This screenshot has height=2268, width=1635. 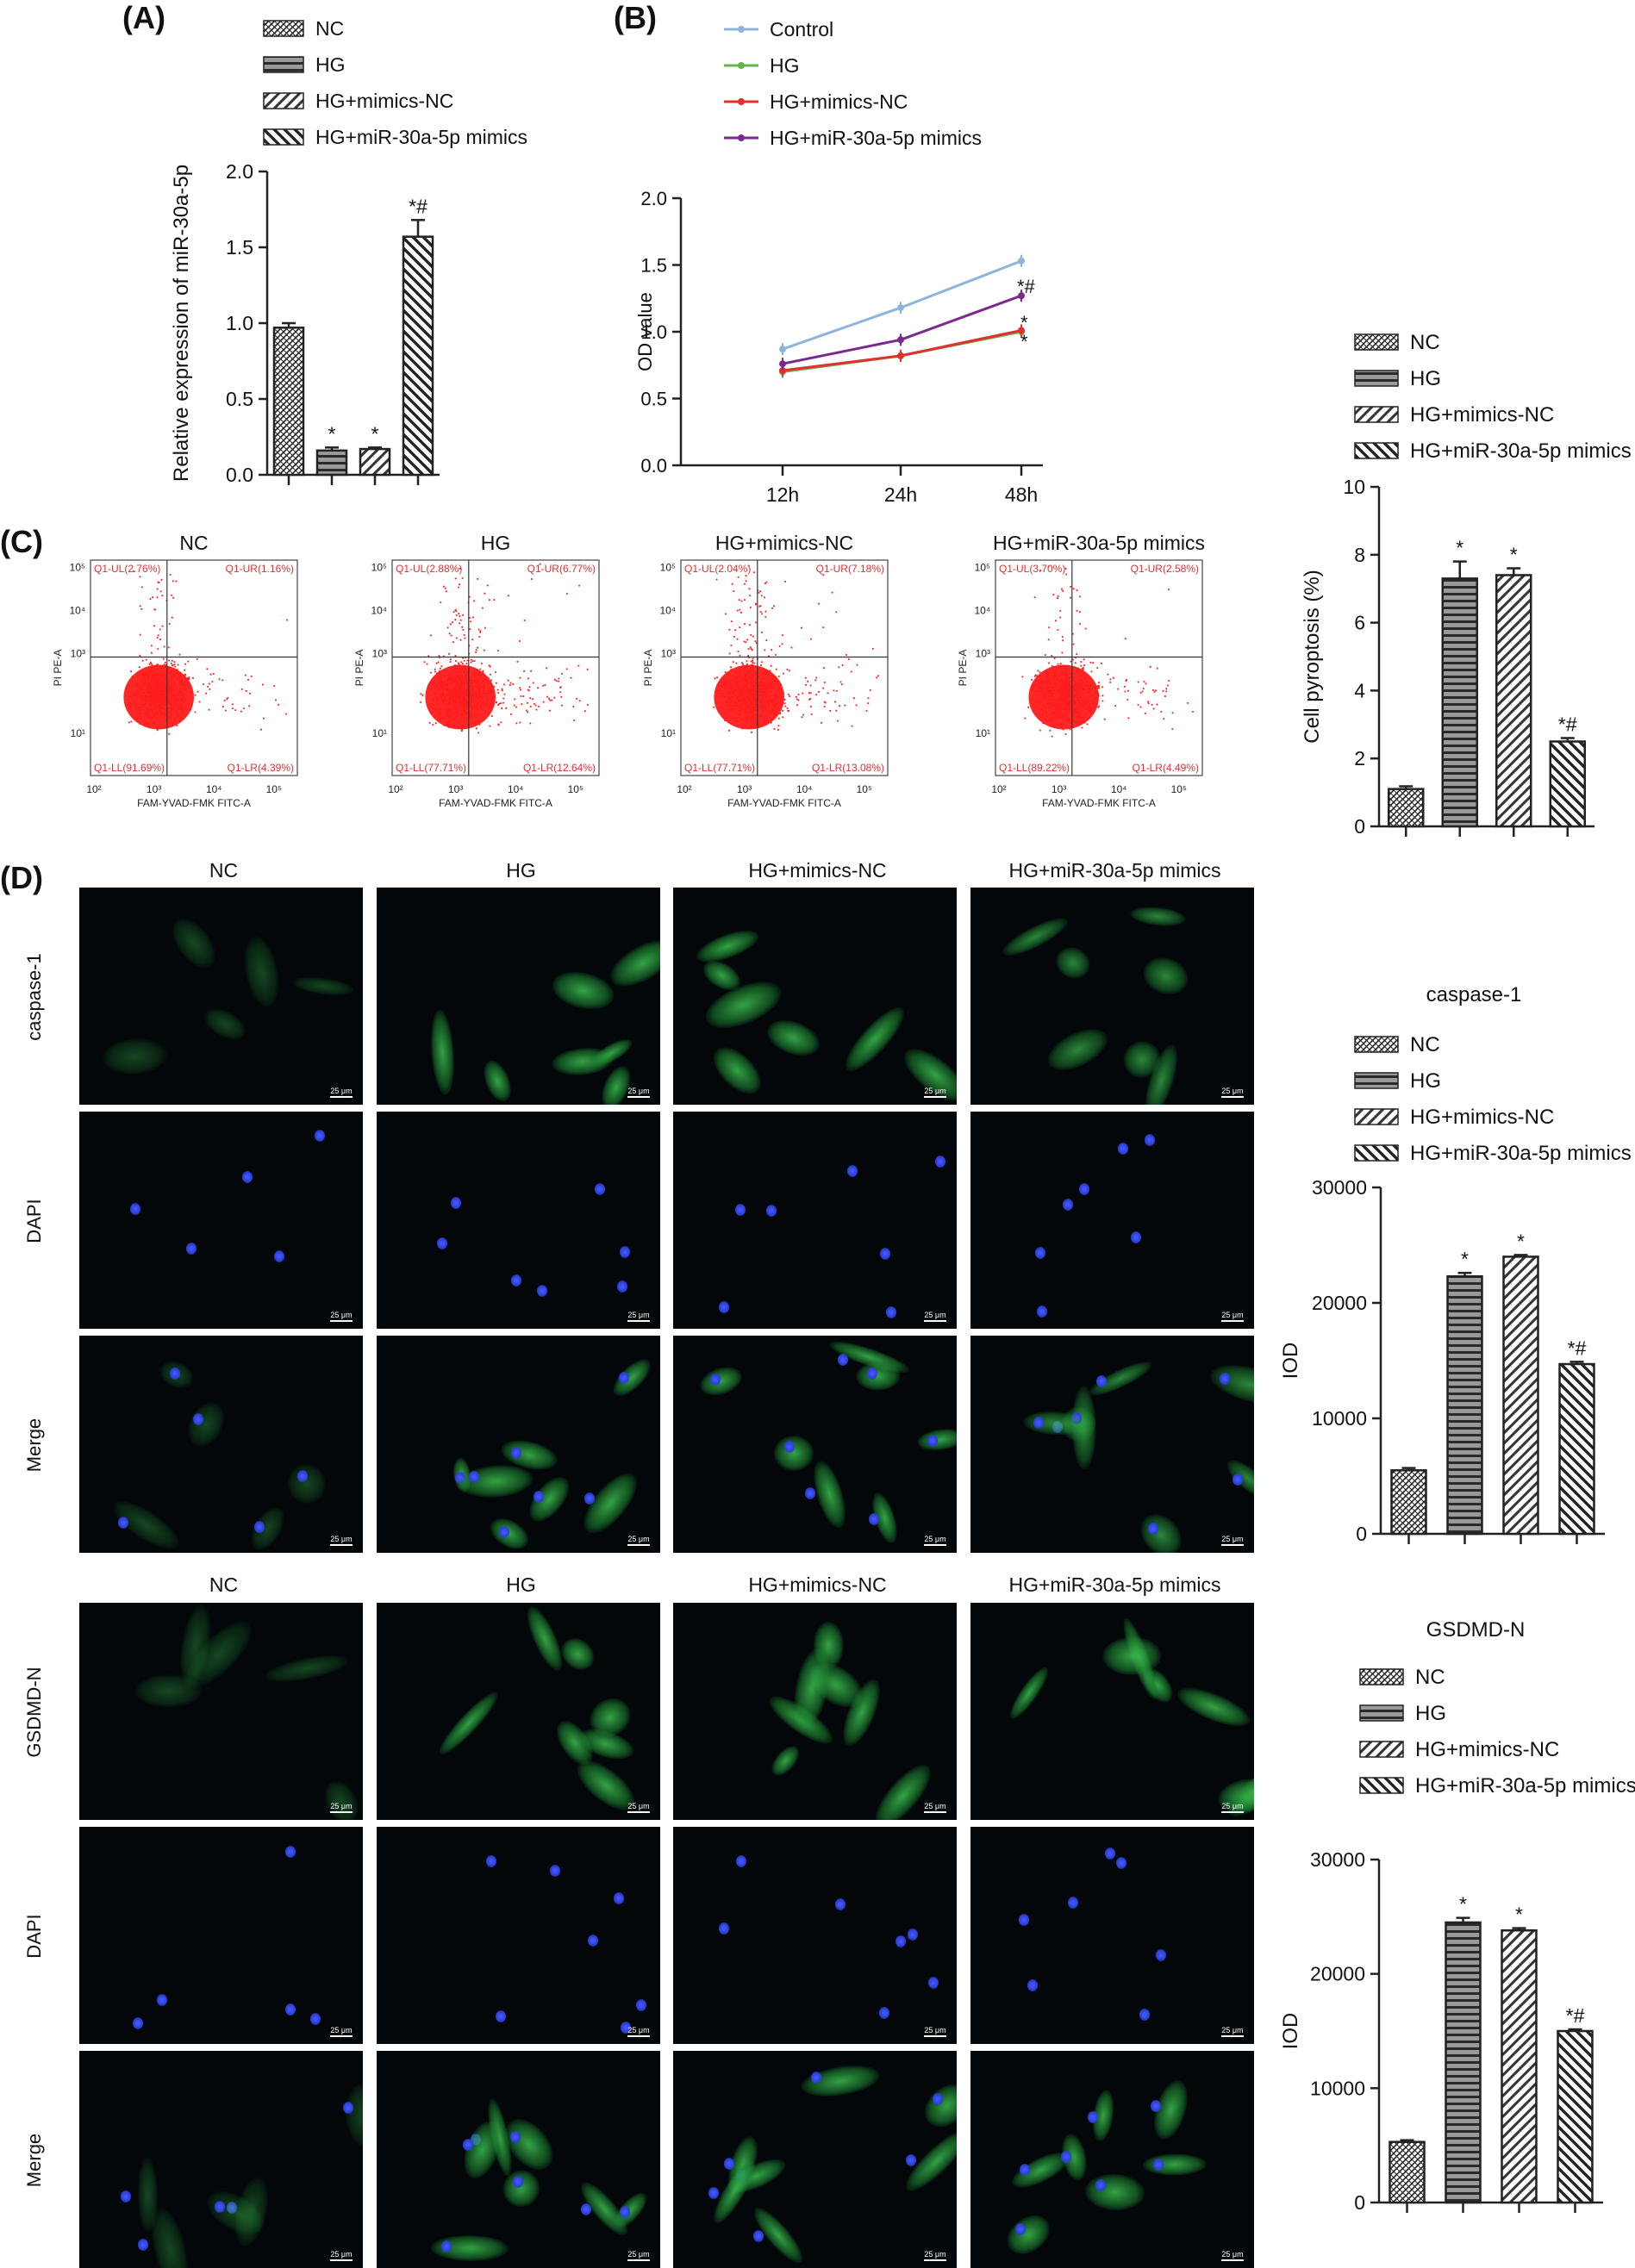 What do you see at coordinates (839, 101) in the screenshot?
I see `legend-b-label-2: HG+mimics-NC` at bounding box center [839, 101].